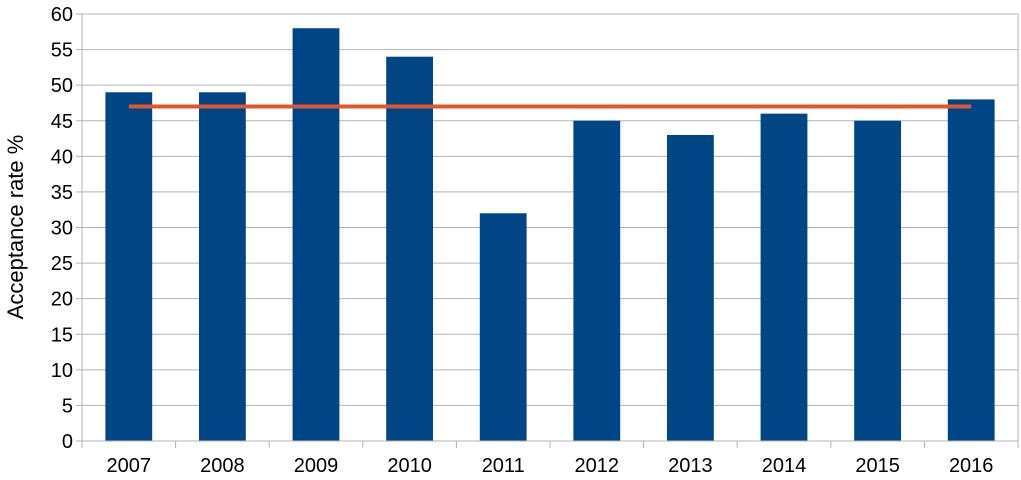 The width and height of the screenshot is (1021, 480). What do you see at coordinates (62, 371) in the screenshot?
I see `y-tick-label: 10` at bounding box center [62, 371].